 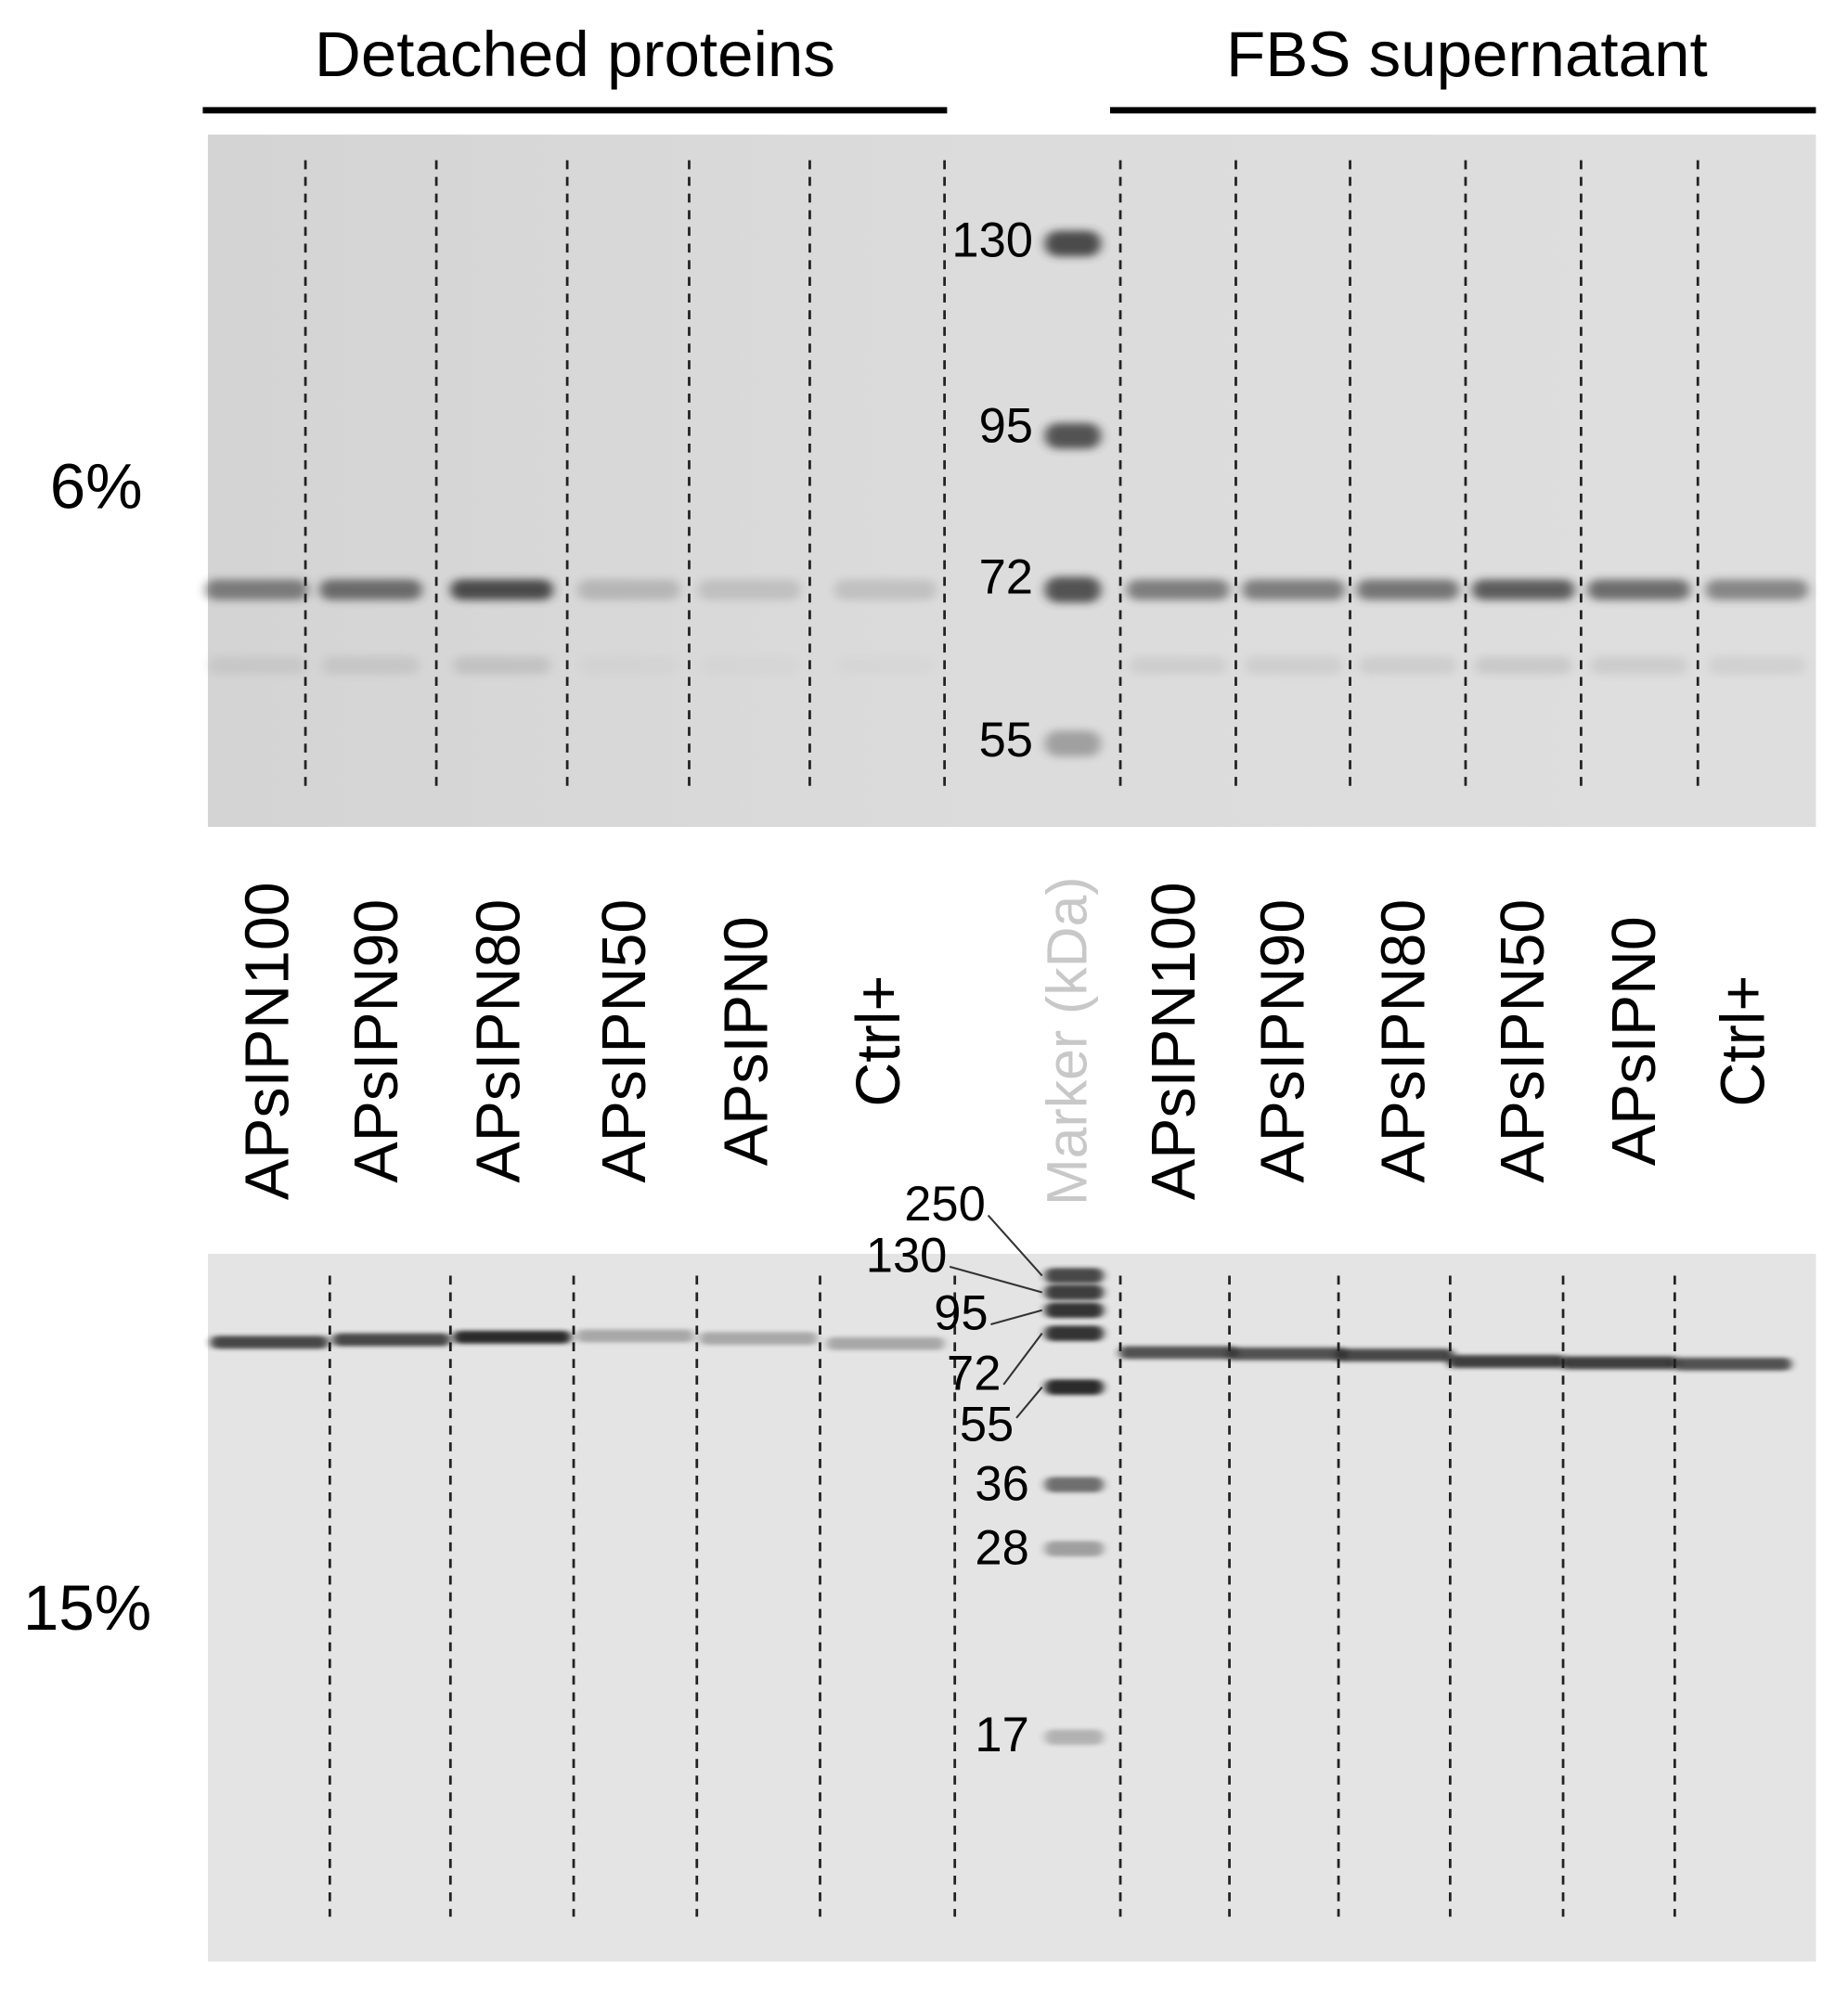 I want to click on marker-label: 250, so click(x=945, y=1204).